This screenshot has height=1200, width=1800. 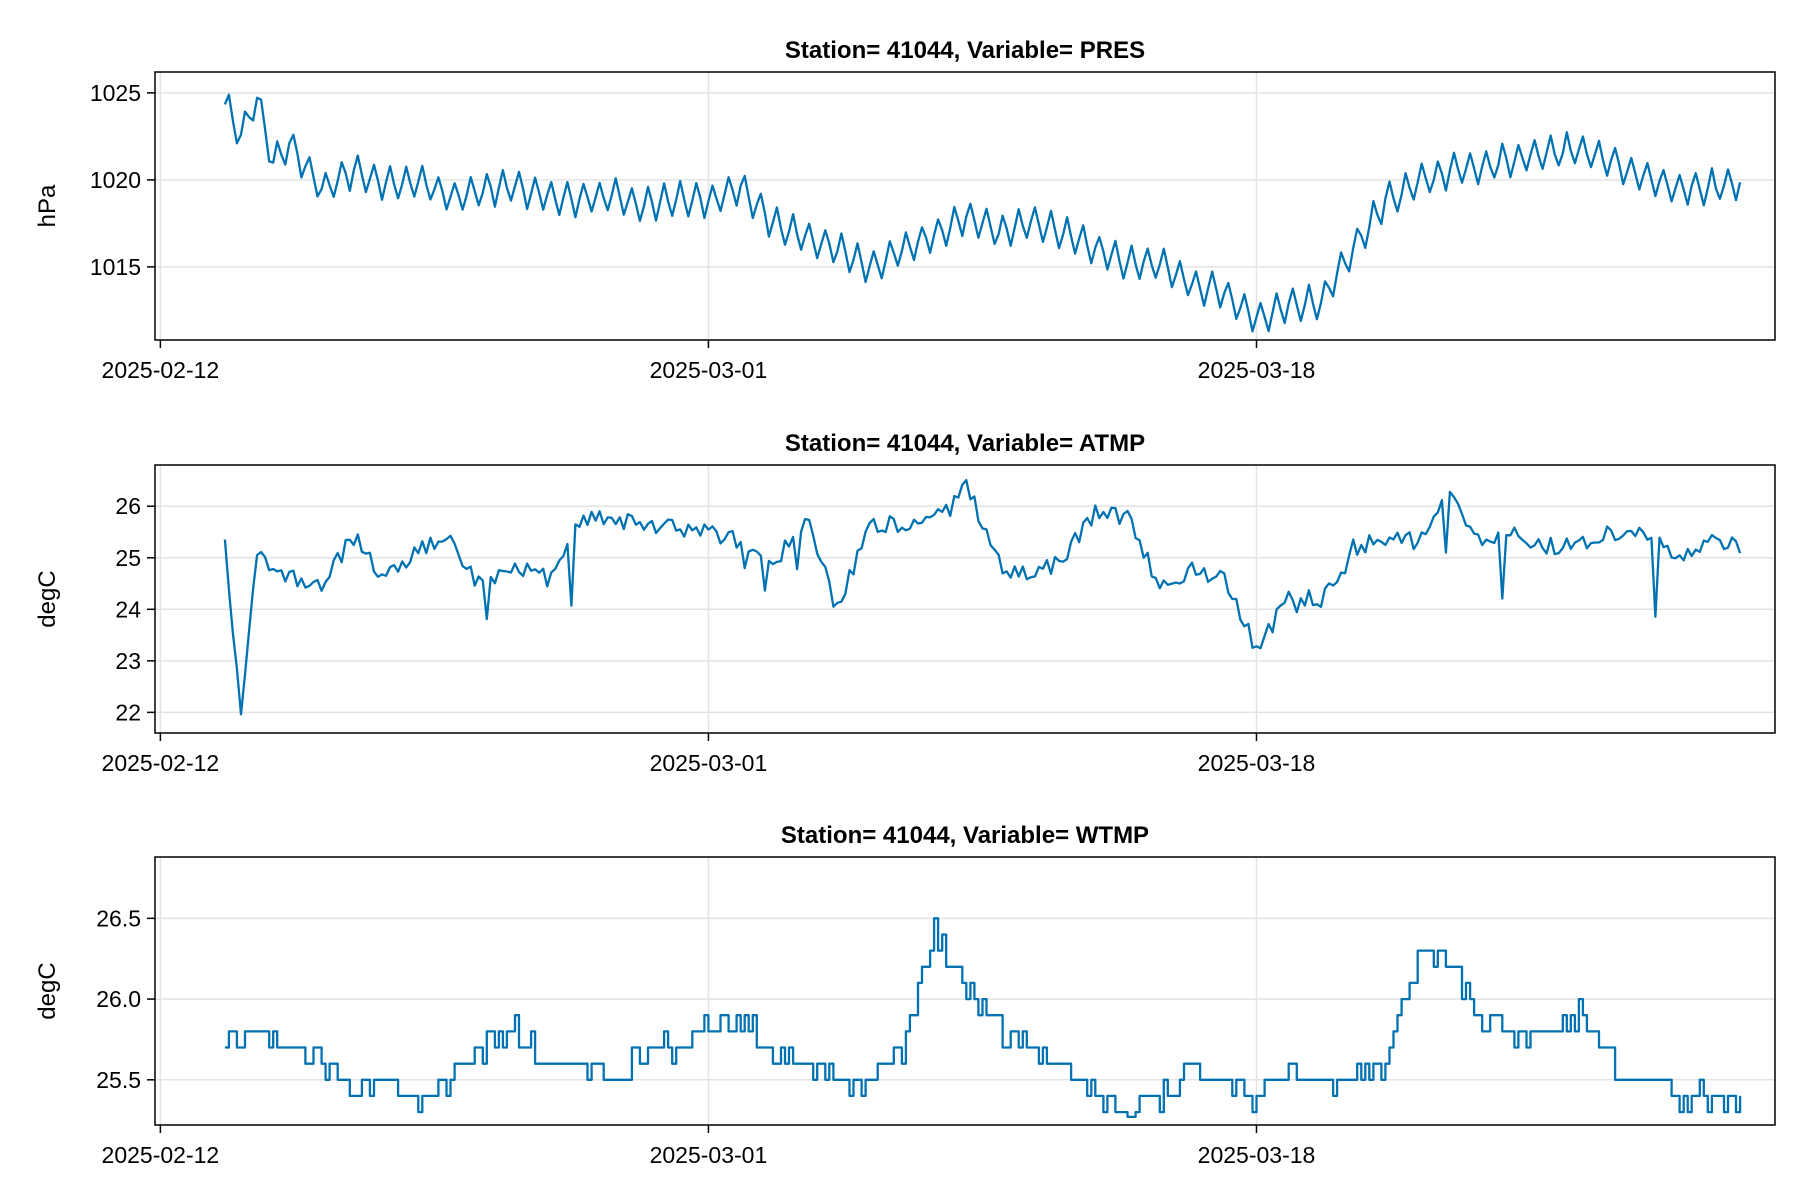 I want to click on y-tick-label: 22, so click(x=128, y=712).